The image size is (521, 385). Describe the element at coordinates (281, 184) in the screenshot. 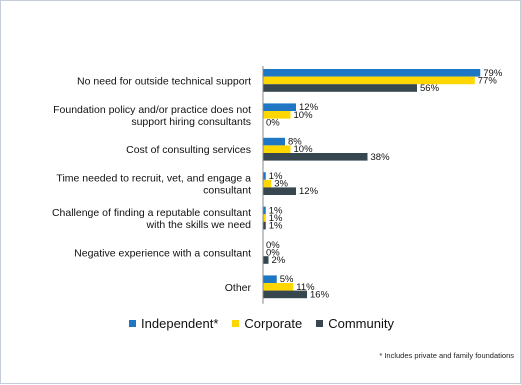

I see `value-label: 3%` at that location.